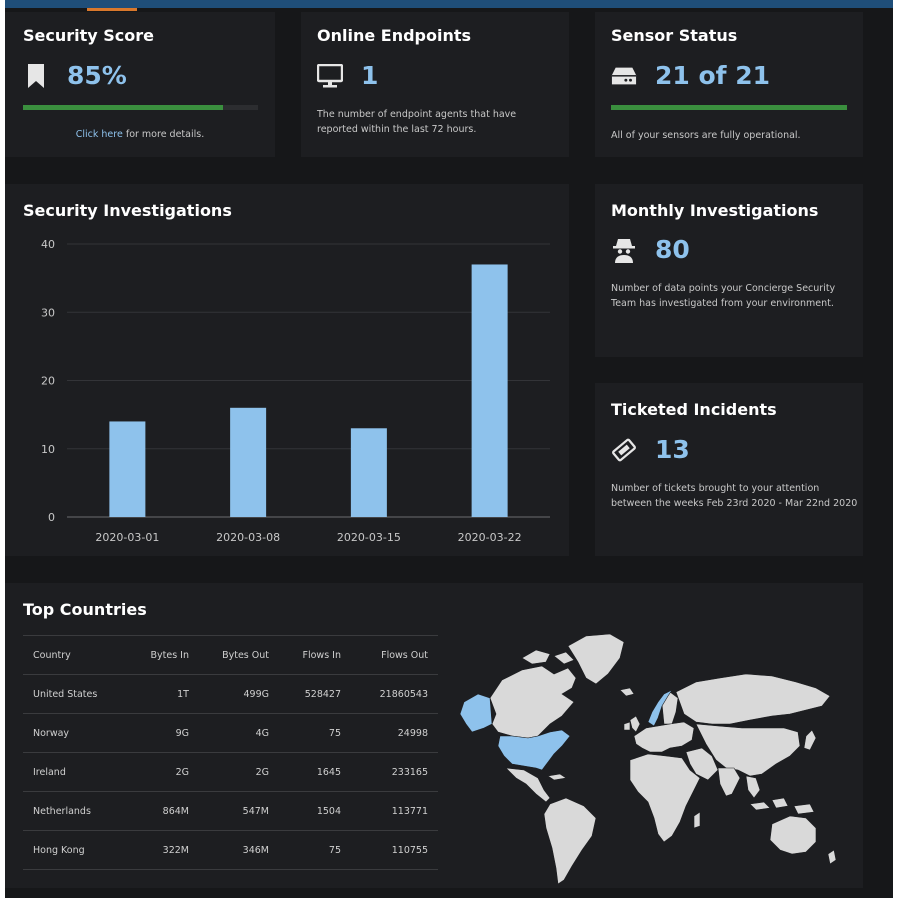 This screenshot has height=903, width=899. I want to click on map-iceland, so click(627, 692).